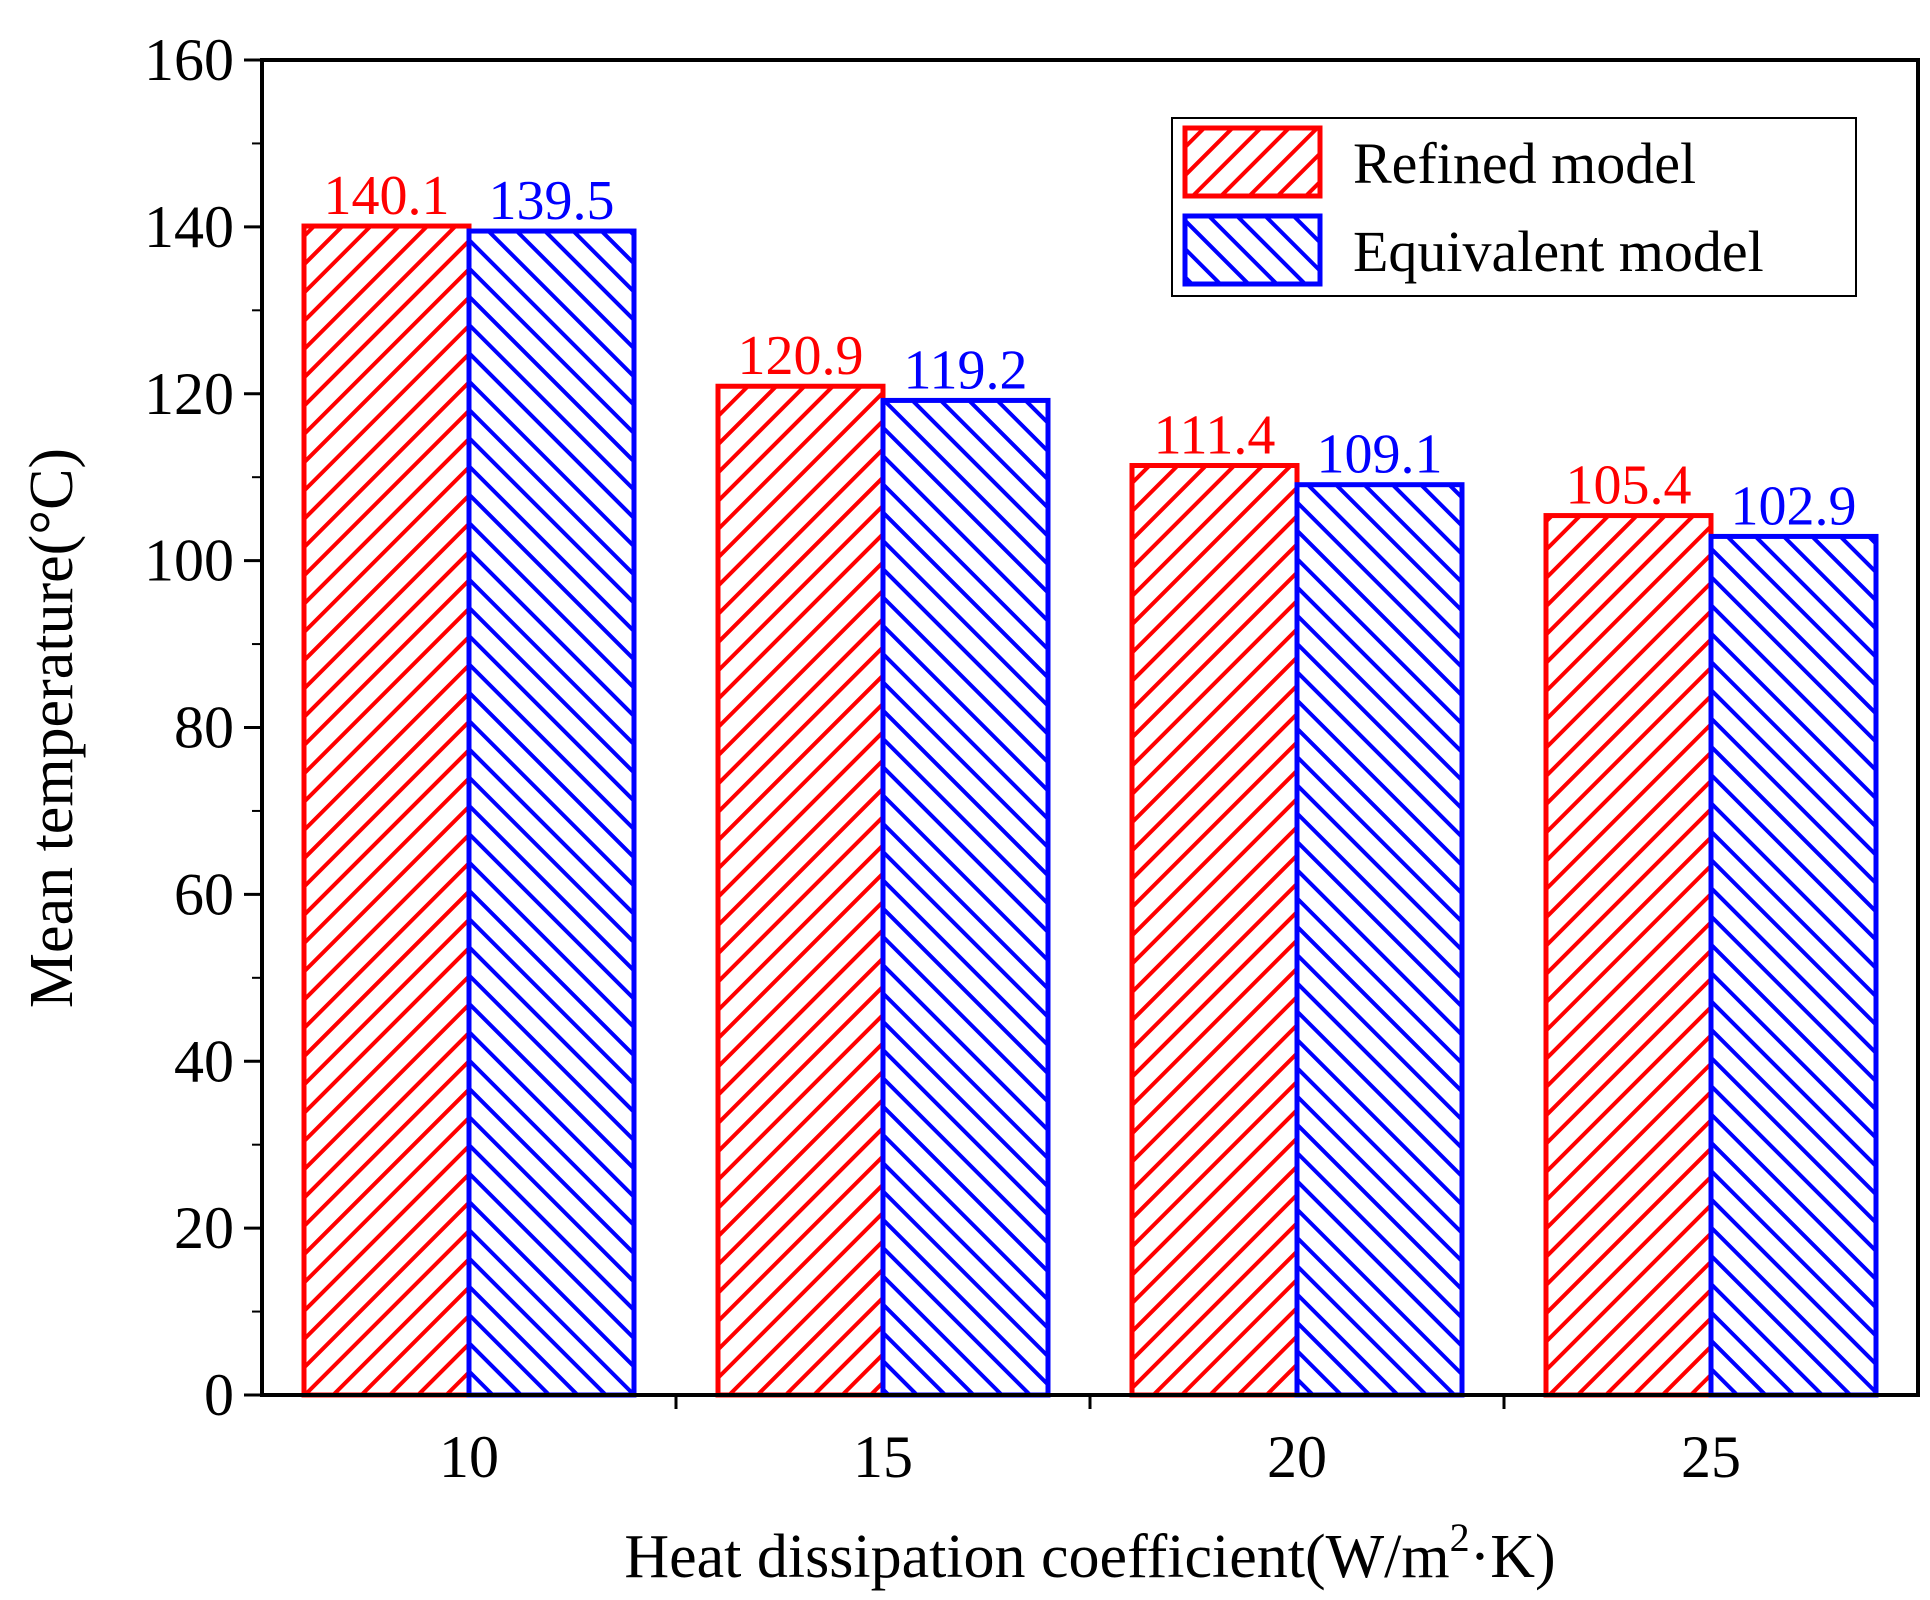  Describe the element at coordinates (801, 356) in the screenshot. I see `value-label-refined-15: 120.9` at that location.